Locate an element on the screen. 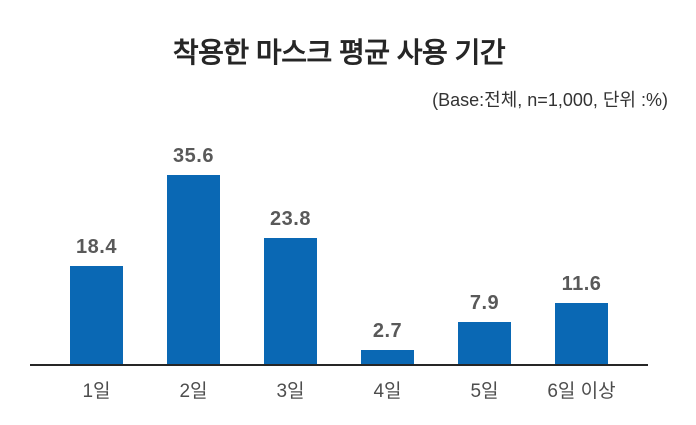 This screenshot has height=425, width=696. chart-subtitle: (Base:전체, n=1,000, 단위 :%) is located at coordinates (550, 100).